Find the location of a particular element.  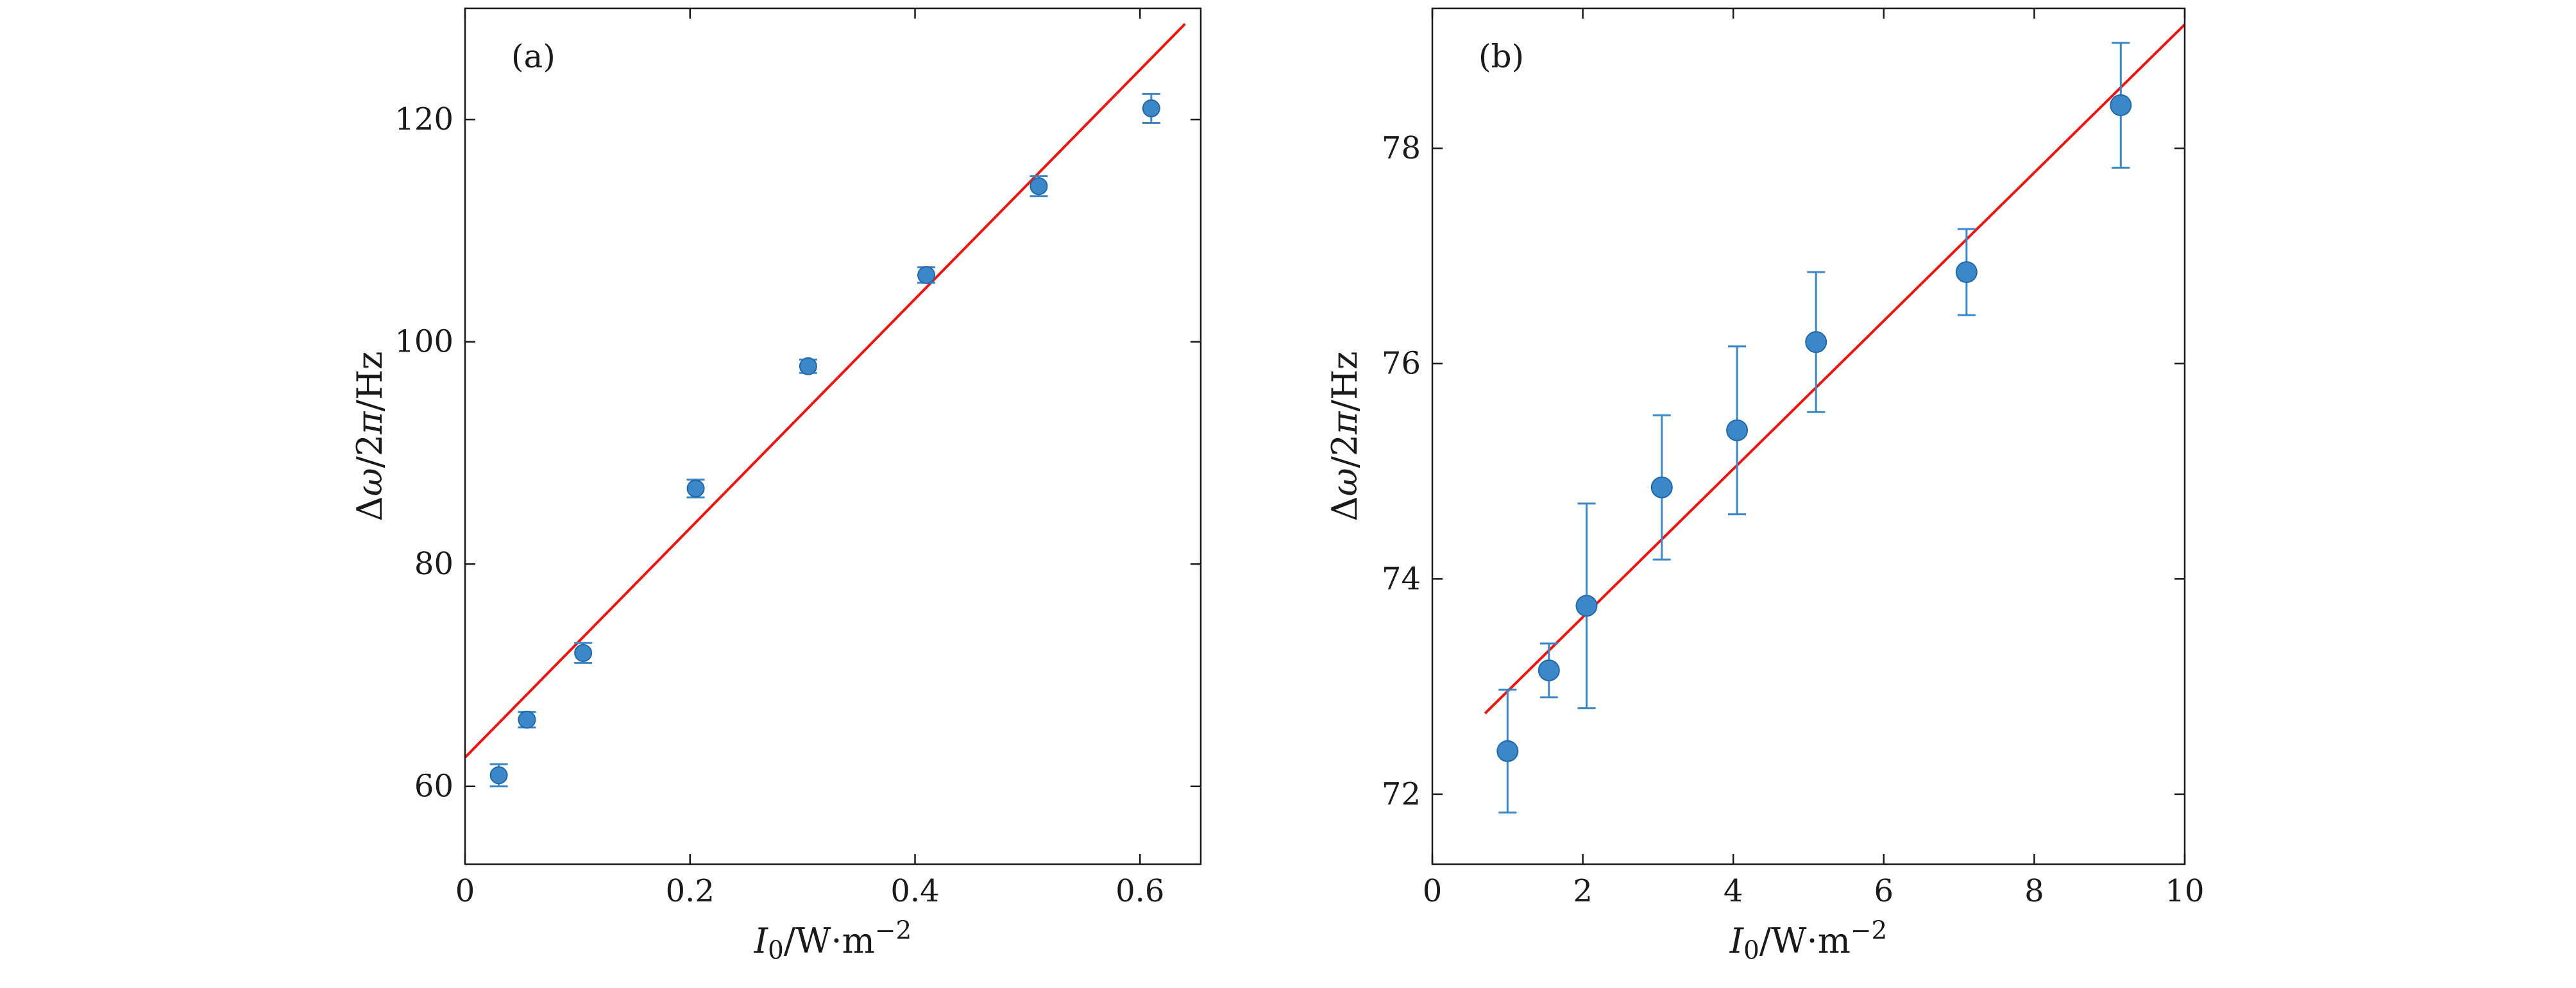

x-tick-label: 0.2 is located at coordinates (690, 891).